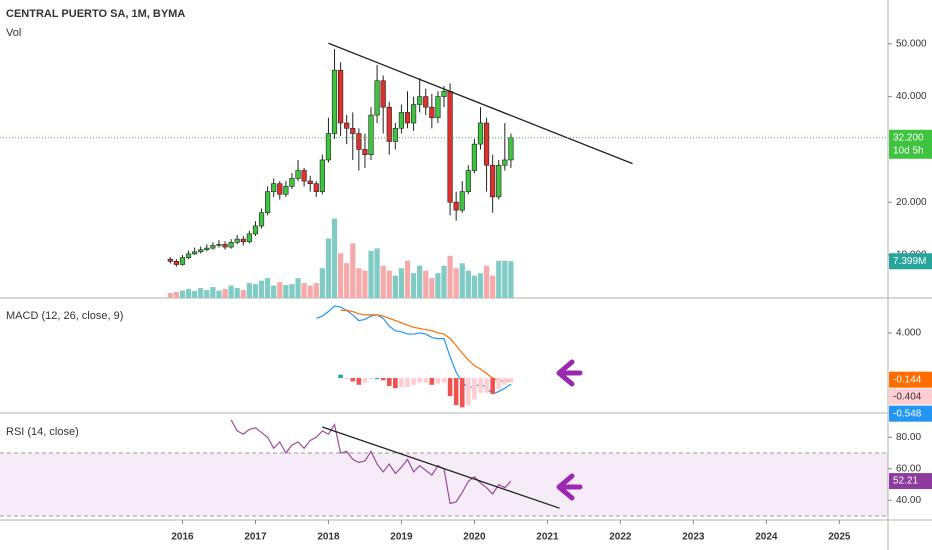  What do you see at coordinates (441, 467) in the screenshot?
I see `trendline` at bounding box center [441, 467].